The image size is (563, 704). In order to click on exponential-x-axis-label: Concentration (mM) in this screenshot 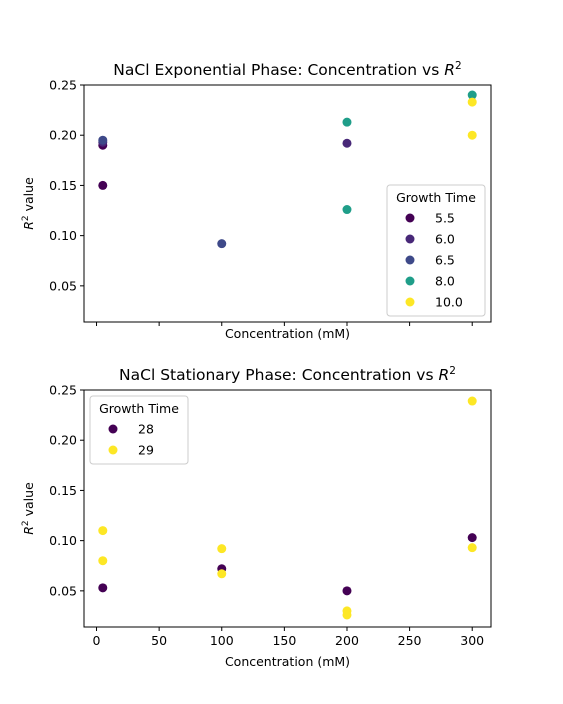, I will do `click(287, 333)`.